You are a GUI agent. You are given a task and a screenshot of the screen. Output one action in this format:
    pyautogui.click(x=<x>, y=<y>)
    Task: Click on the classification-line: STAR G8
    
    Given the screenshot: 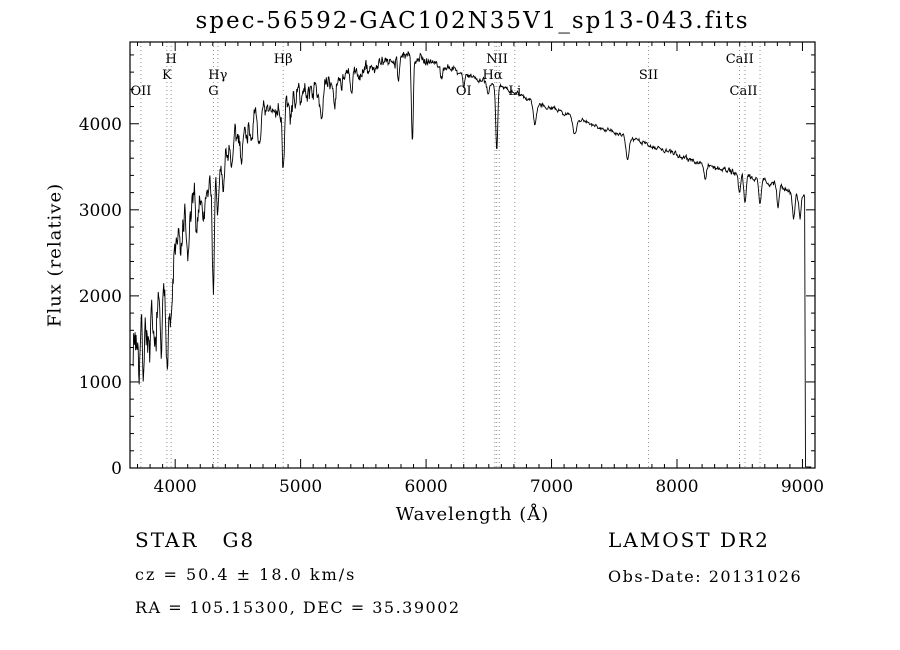 What is the action you would take?
    pyautogui.click(x=195, y=540)
    